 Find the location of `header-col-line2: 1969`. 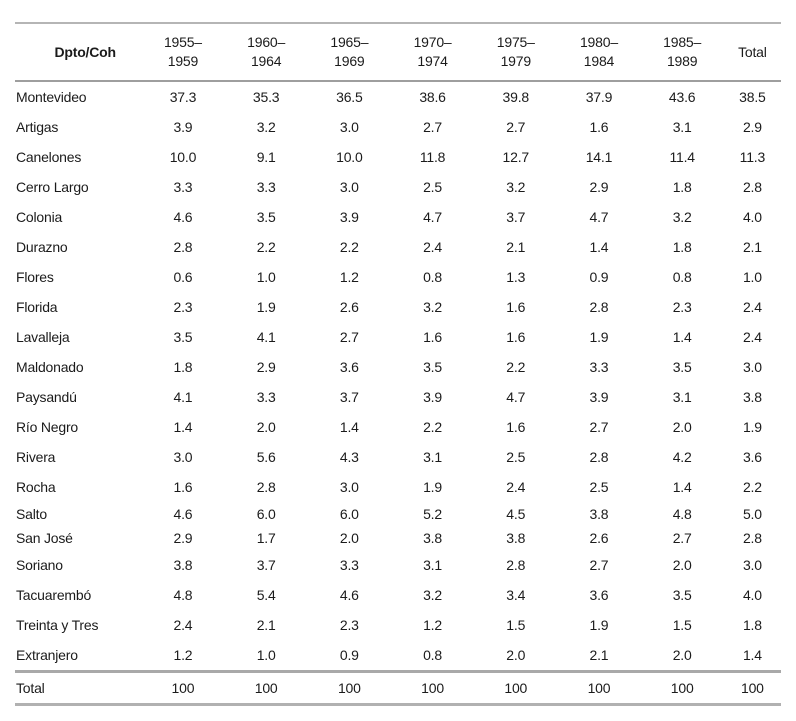

header-col-line2: 1969 is located at coordinates (349, 61).